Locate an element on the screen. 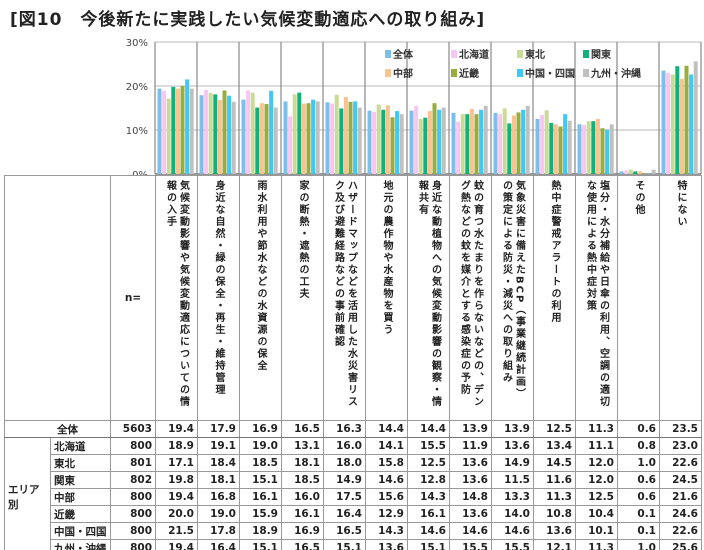  value-cell: 18.4 is located at coordinates (218, 463).